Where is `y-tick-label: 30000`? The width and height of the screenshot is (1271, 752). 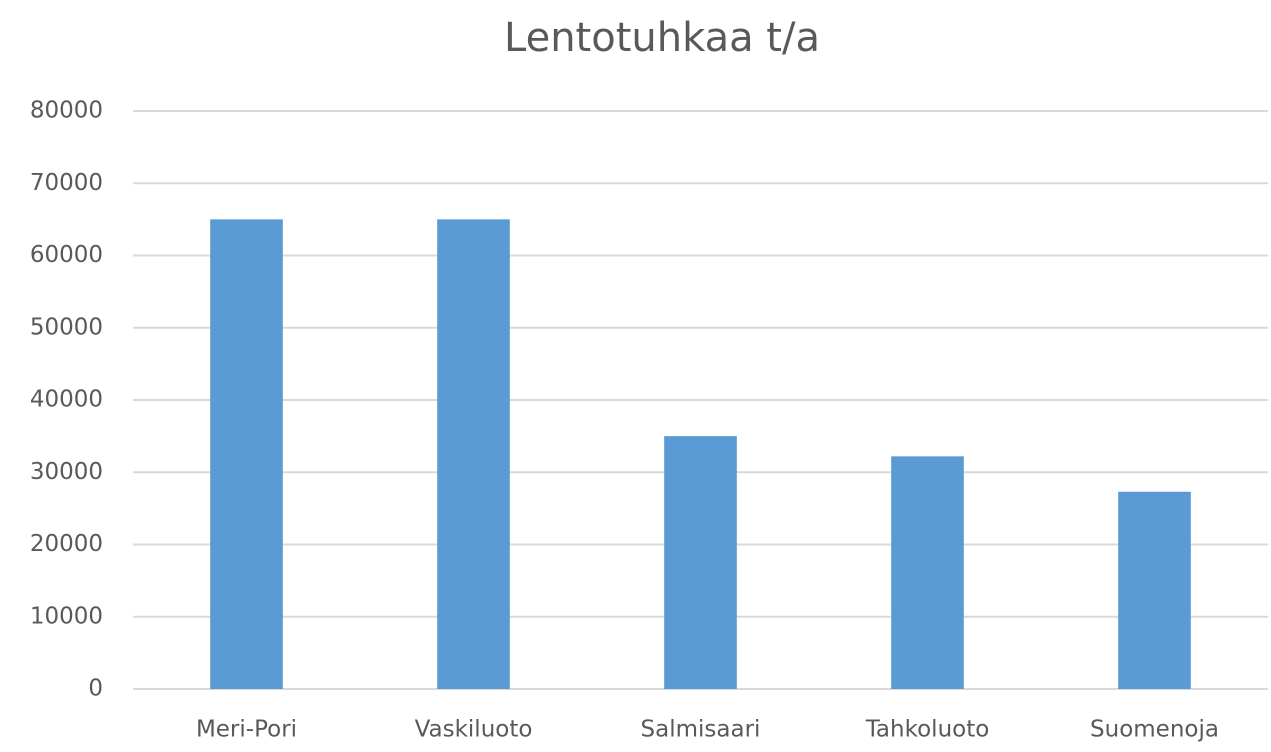
y-tick-label: 30000 is located at coordinates (66, 472).